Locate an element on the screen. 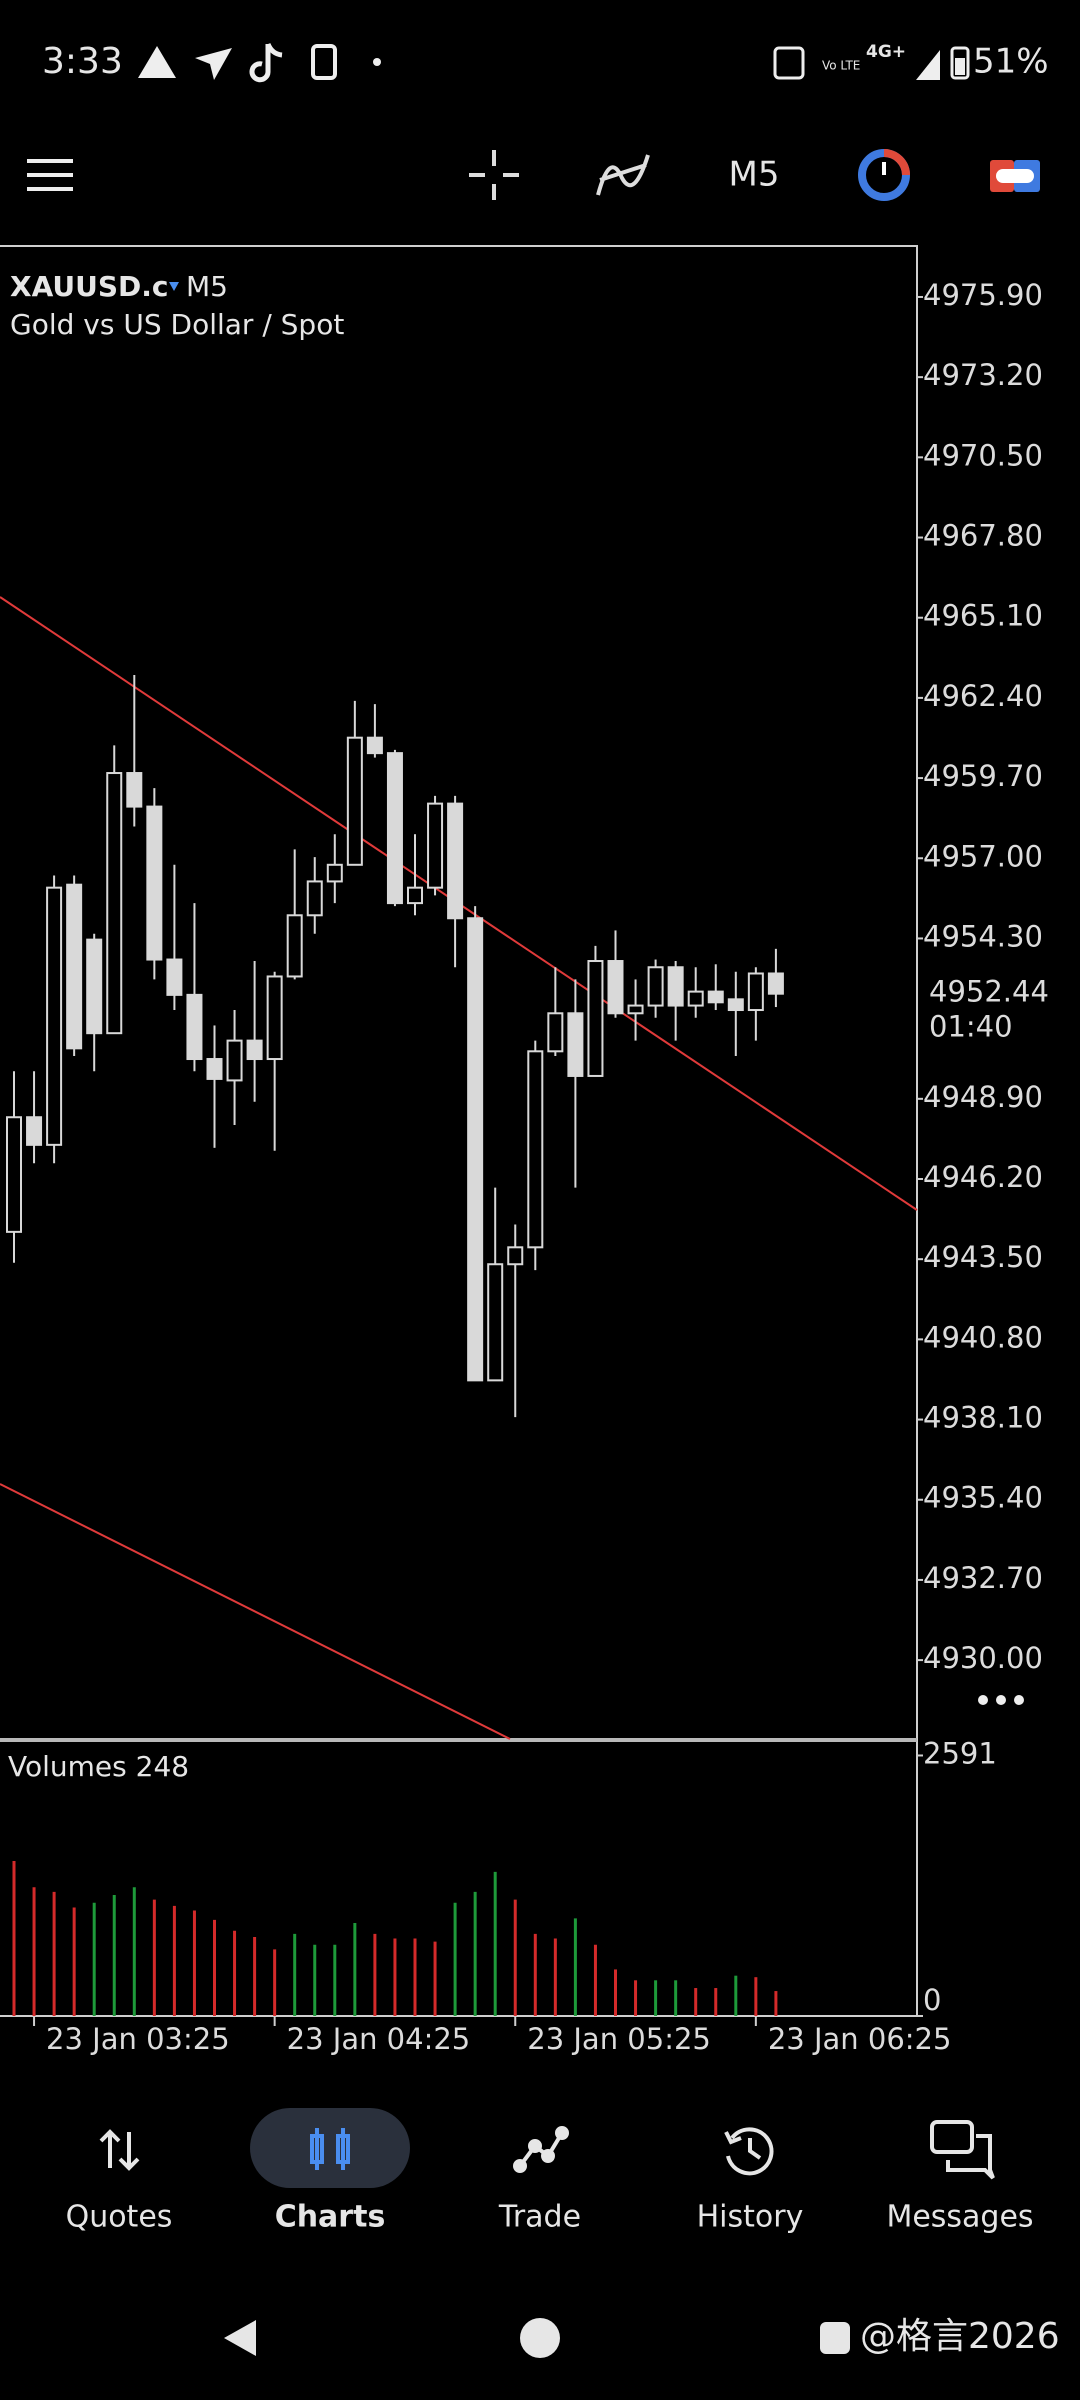 The image size is (1080, 2400). charts-icon is located at coordinates (330, 2149).